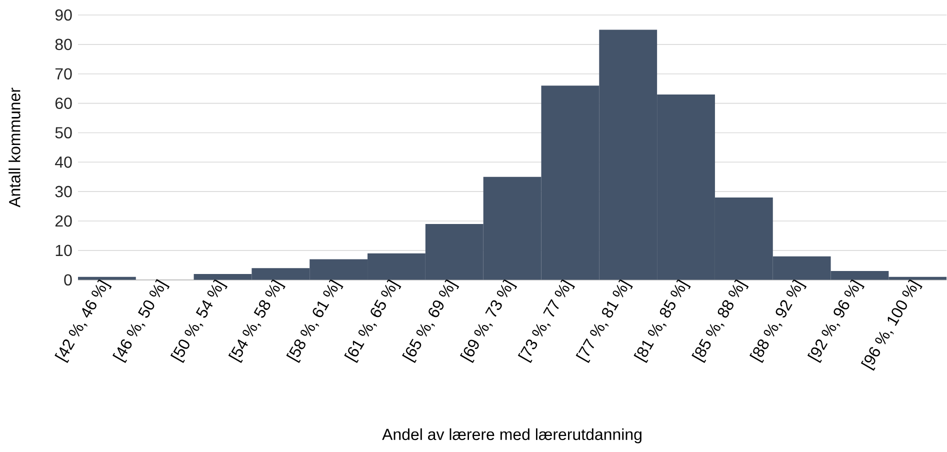 This screenshot has width=947, height=452. Describe the element at coordinates (720, 321) in the screenshot. I see `x-tick-label: [85 %, 88 %]` at that location.